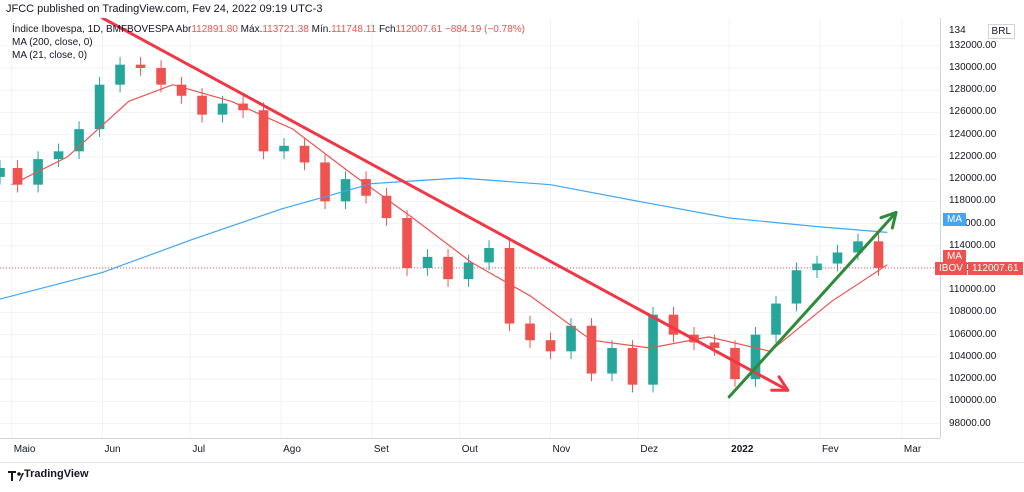 This screenshot has width=1024, height=492. I want to click on time-tick-label: Ago, so click(292, 449).